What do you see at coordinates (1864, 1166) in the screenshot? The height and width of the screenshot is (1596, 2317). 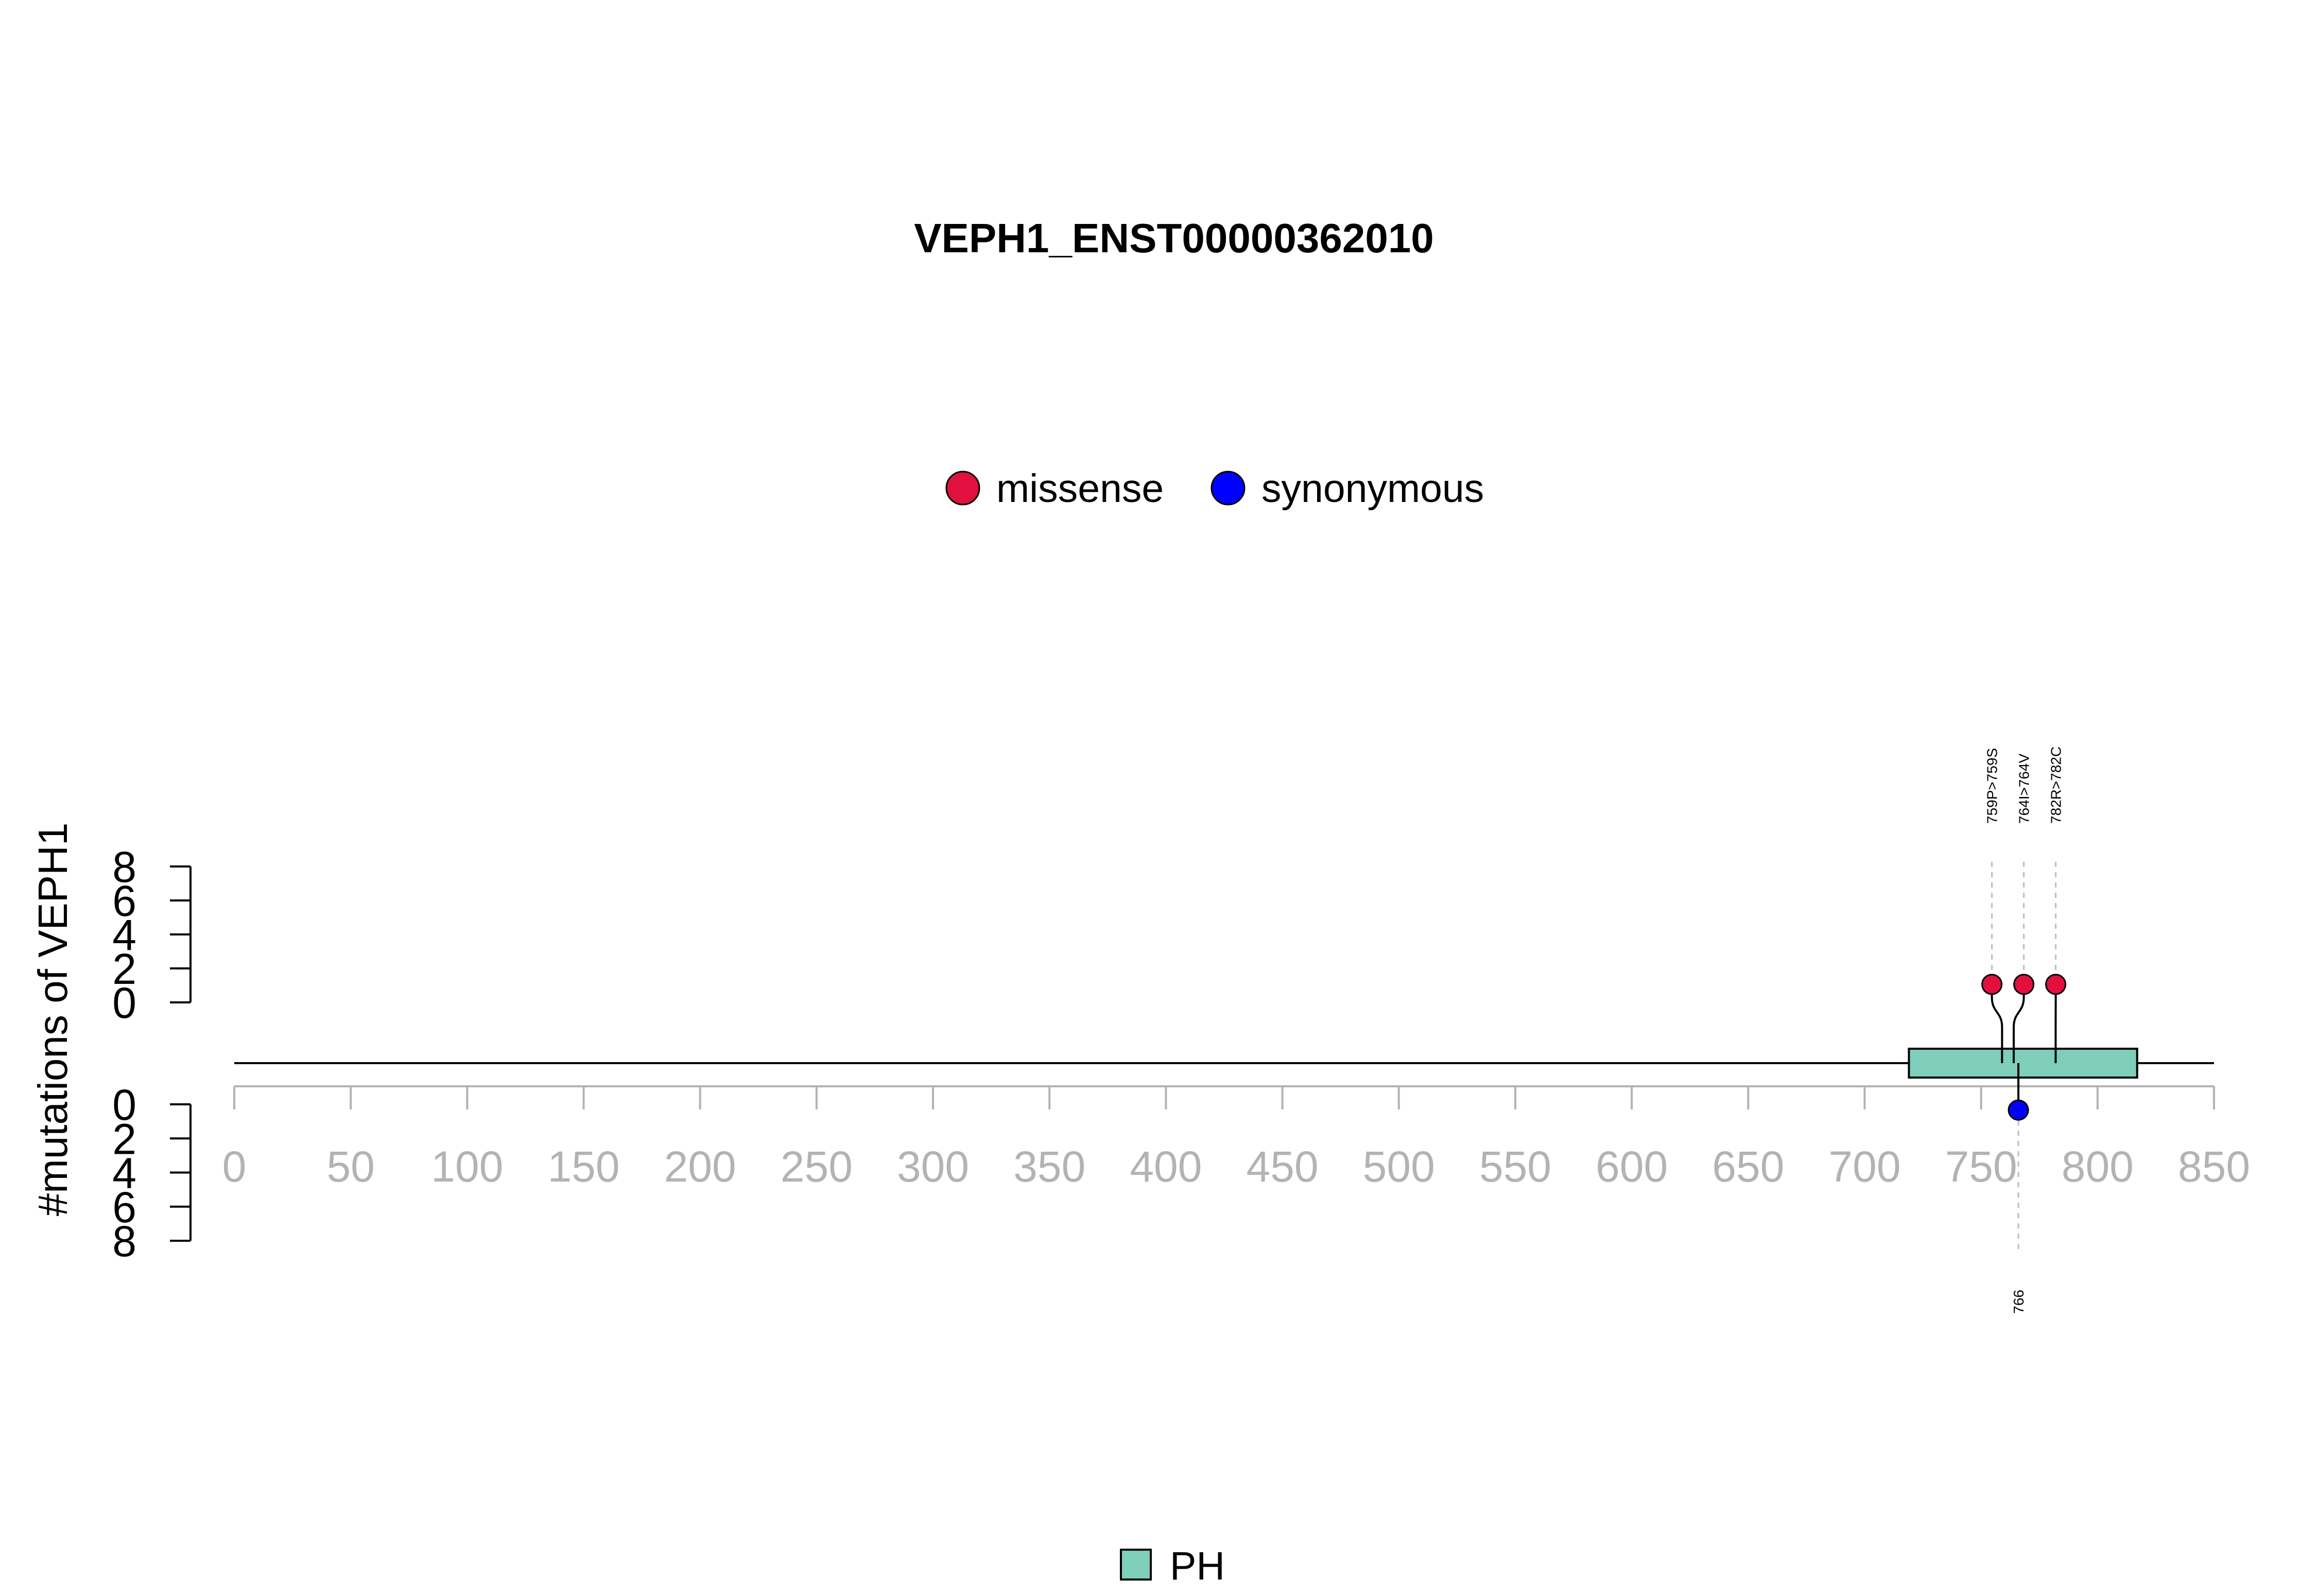 I see `x-tick-label-700: 700` at bounding box center [1864, 1166].